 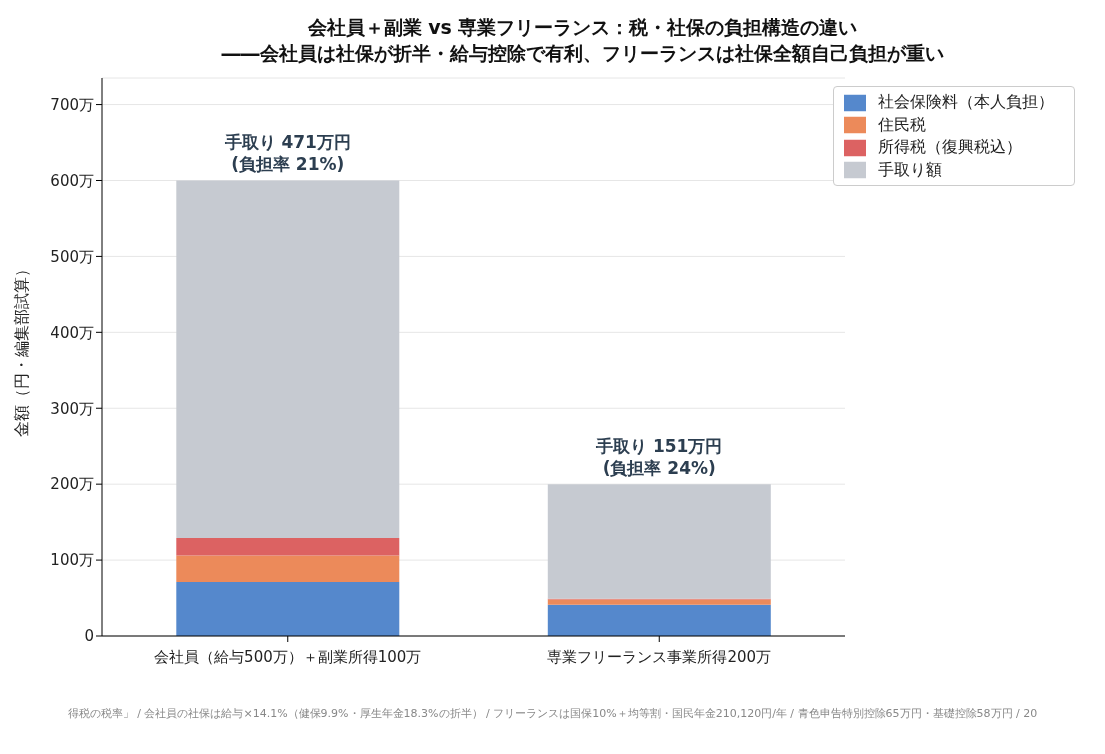 What do you see at coordinates (72, 104) in the screenshot?
I see `y-tick-label: 700万` at bounding box center [72, 104].